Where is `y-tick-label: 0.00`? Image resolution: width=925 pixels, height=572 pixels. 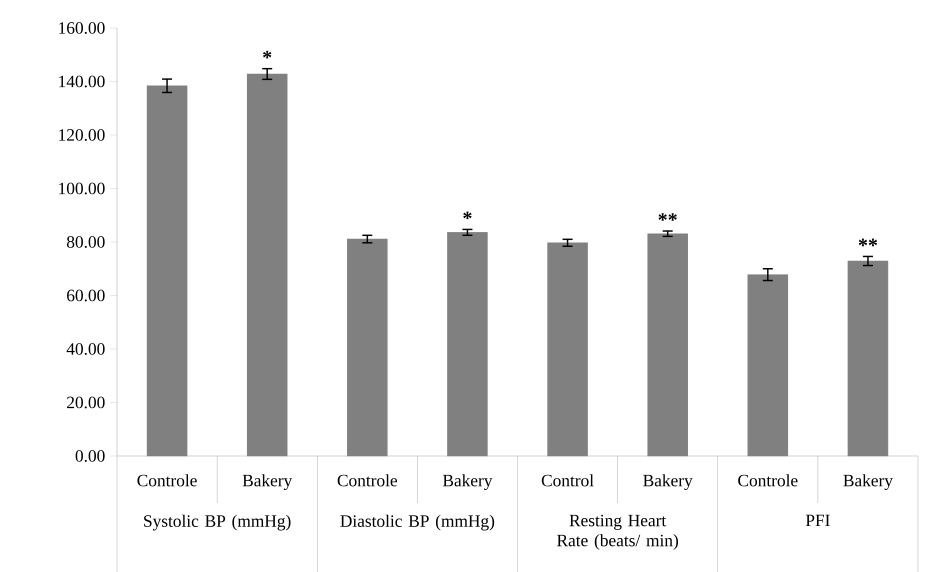
y-tick-label: 0.00 is located at coordinates (90, 456).